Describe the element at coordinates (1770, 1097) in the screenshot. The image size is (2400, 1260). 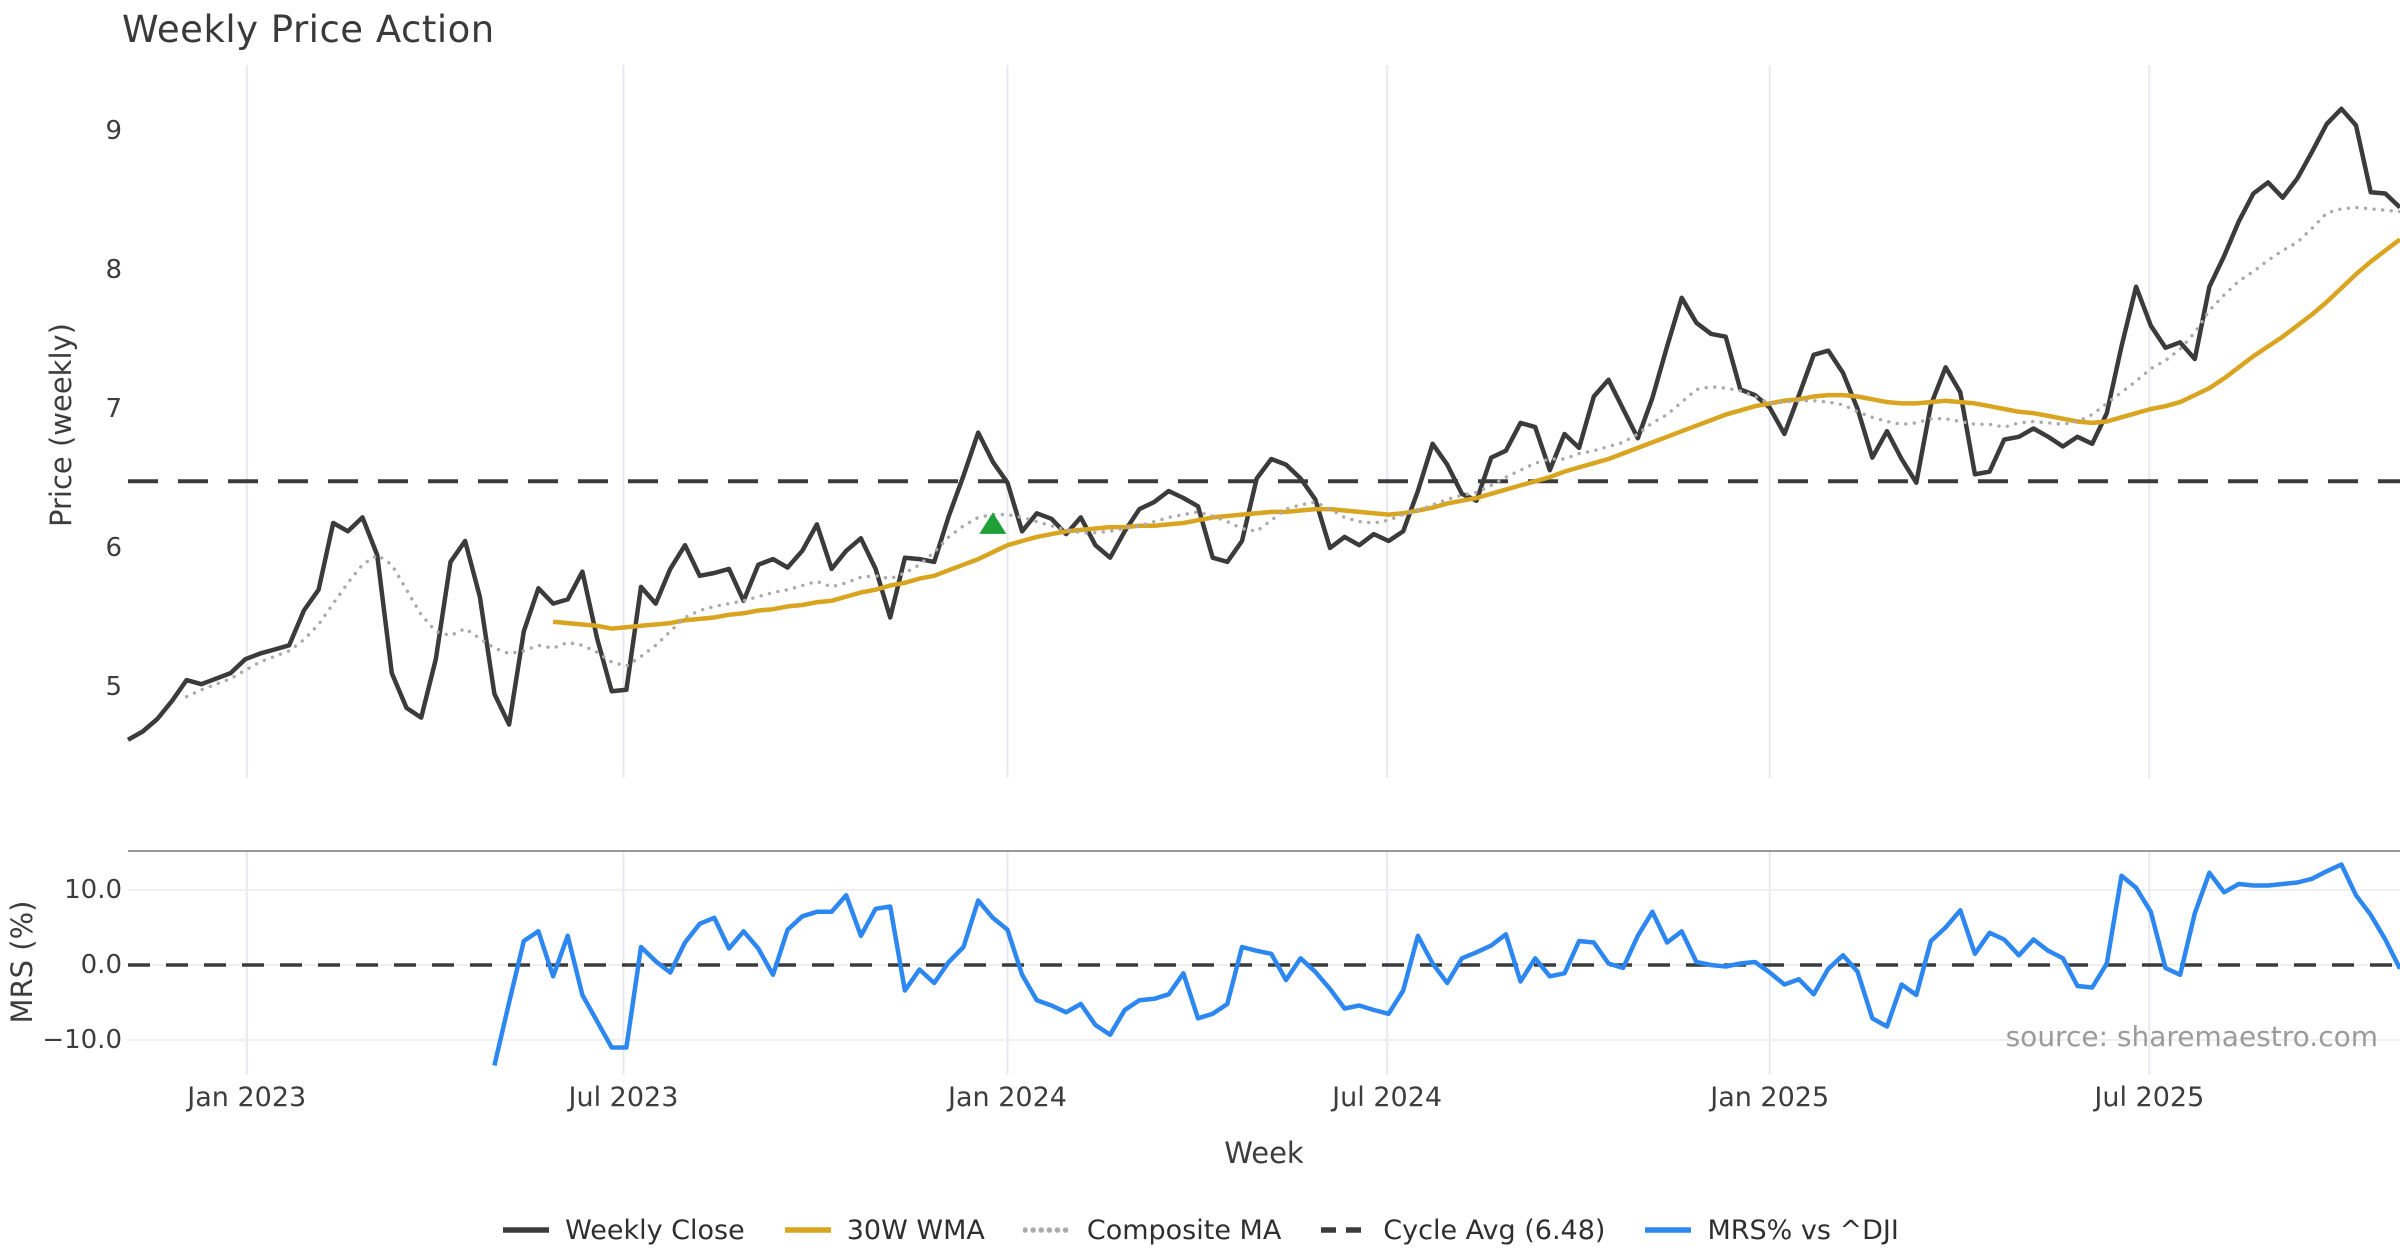
I see `x-tick-label: Jan 2025` at that location.